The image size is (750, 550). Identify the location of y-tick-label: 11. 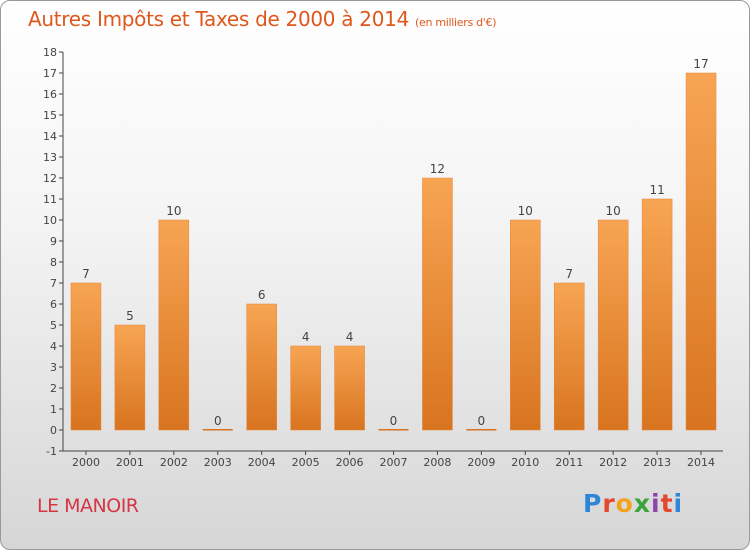
(50, 199).